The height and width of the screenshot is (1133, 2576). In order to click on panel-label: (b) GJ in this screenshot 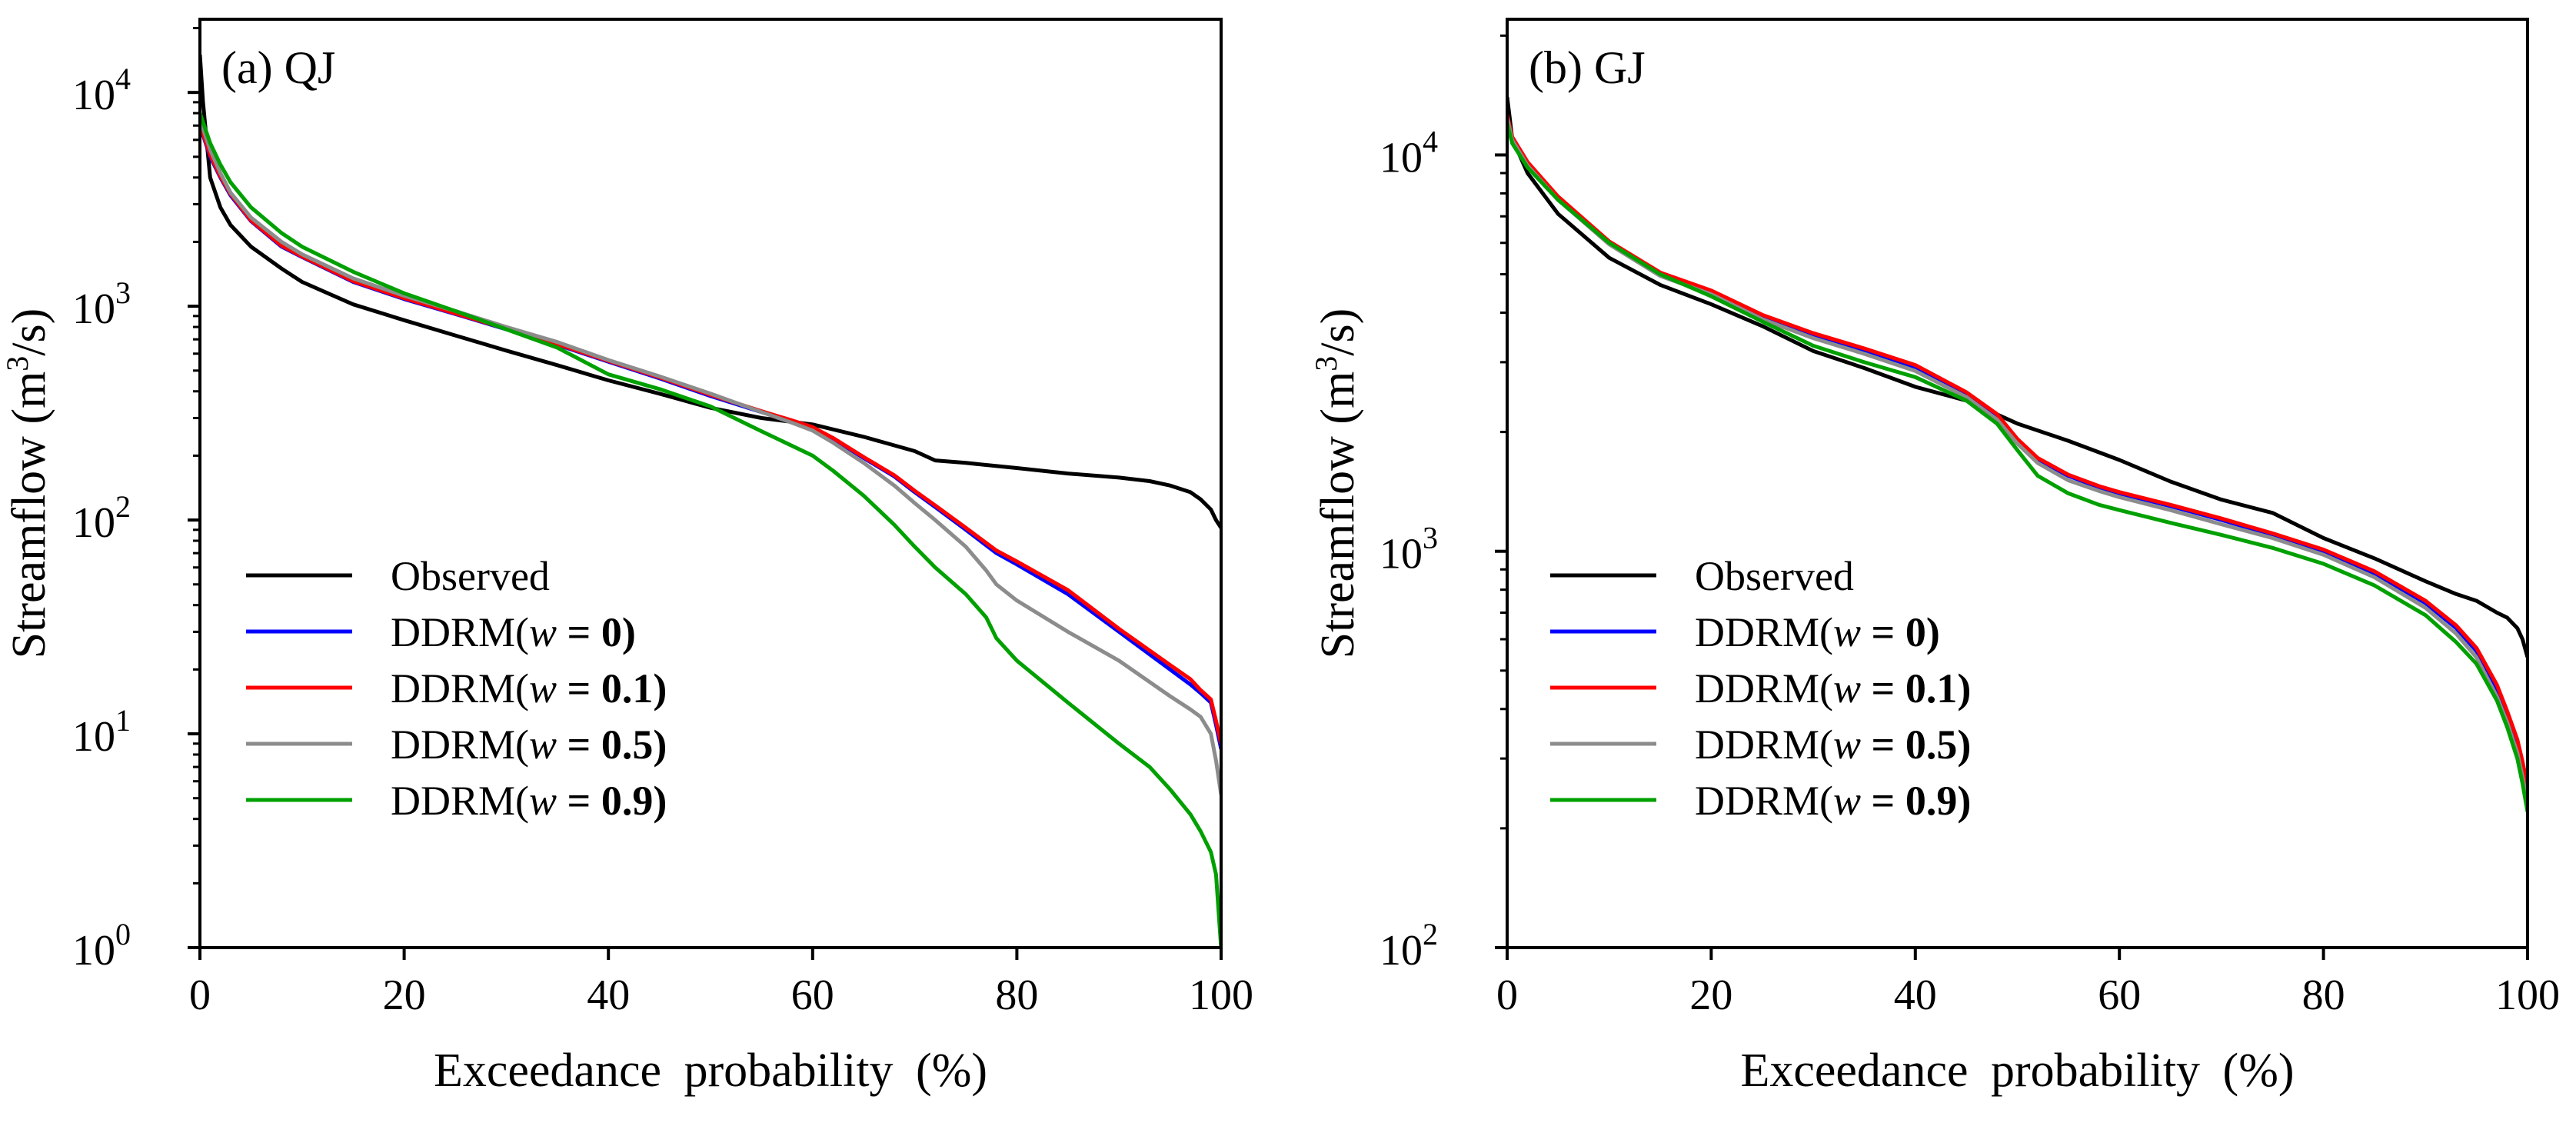, I will do `click(1588, 67)`.